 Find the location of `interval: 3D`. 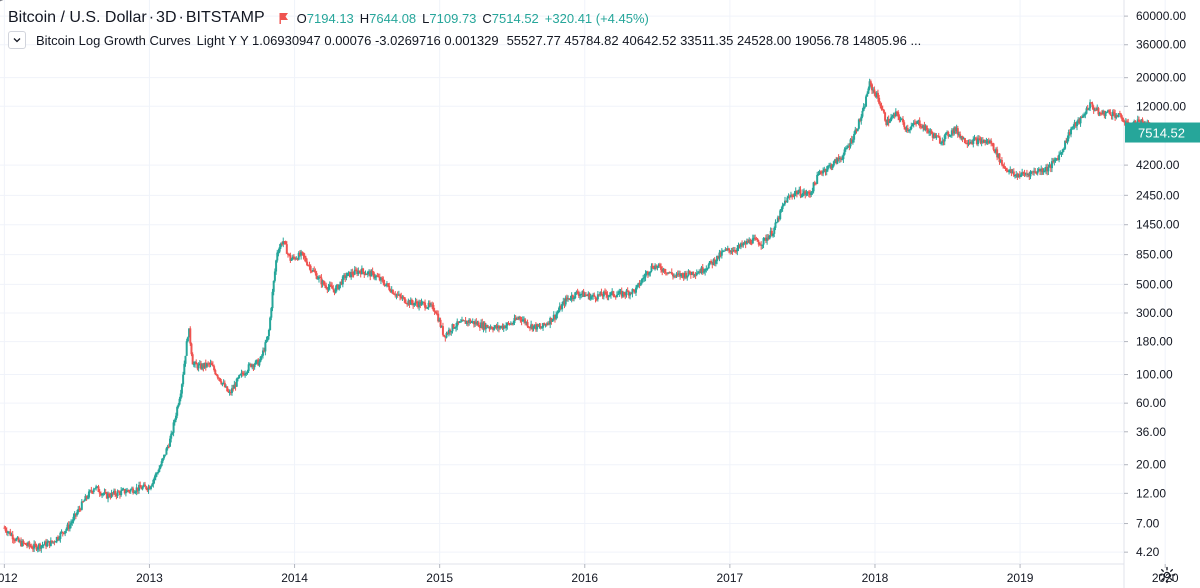

interval: 3D is located at coordinates (166, 17).